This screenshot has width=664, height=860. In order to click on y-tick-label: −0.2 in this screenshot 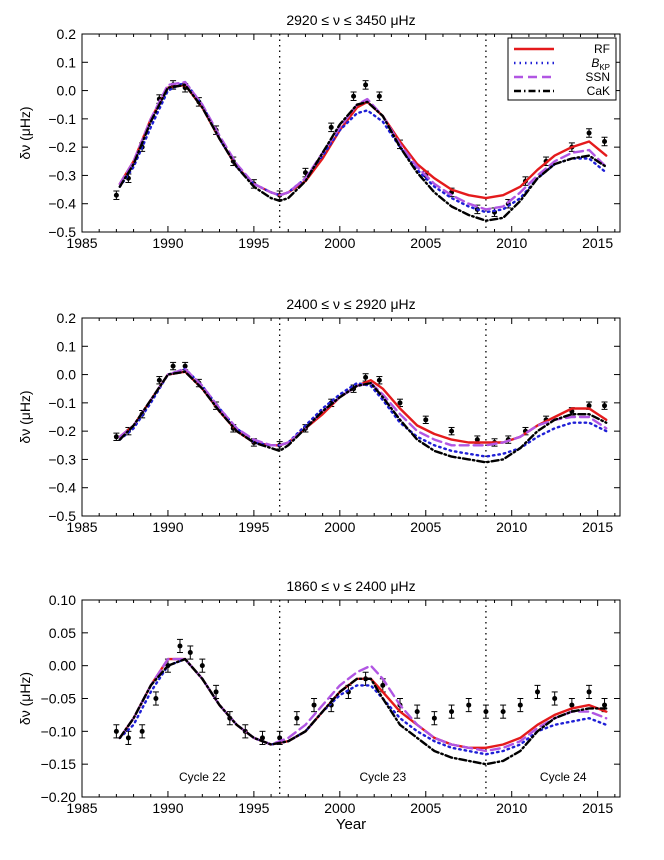, I will do `click(62, 431)`.